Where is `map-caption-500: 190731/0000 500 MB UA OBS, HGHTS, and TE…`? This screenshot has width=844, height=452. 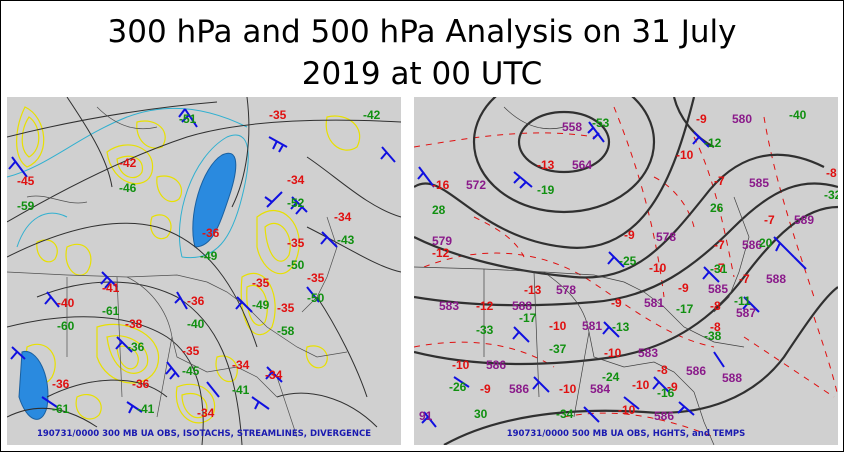 map-caption-500: 190731/0000 500 MB UA OBS, HGHTS, and TE… is located at coordinates (626, 434).